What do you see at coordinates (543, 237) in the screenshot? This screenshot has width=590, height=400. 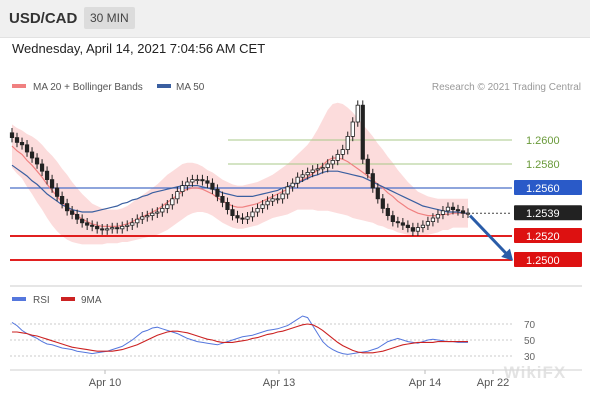 I see `level-label-1.2520: 1.2520` at bounding box center [543, 237].